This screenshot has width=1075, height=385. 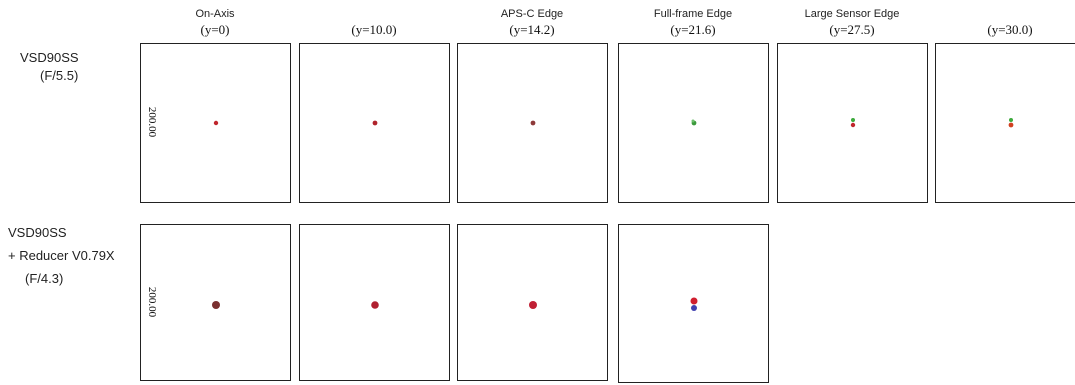 I want to click on column-field: (y=30.0), so click(x=1009, y=29).